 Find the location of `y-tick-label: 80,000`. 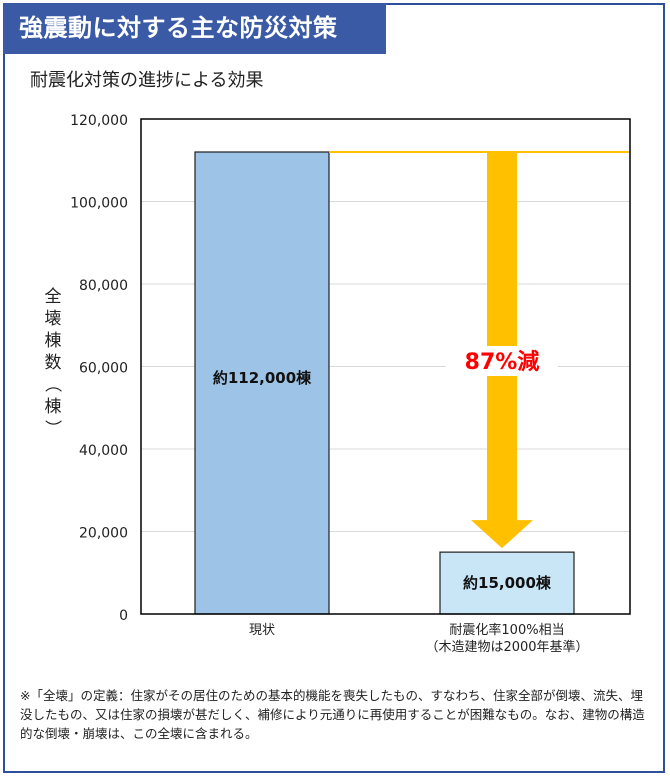

y-tick-label: 80,000 is located at coordinates (103, 286).